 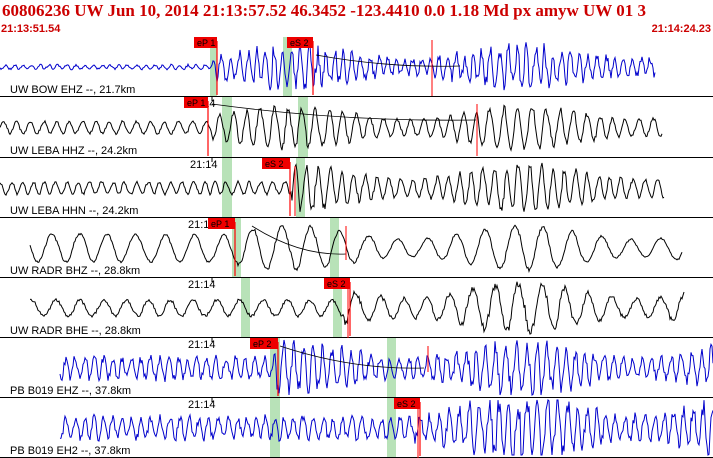 I want to click on trace-panel: 21:14 eS 2 UW LEBA HHN --, 24.2km, so click(x=356, y=188).